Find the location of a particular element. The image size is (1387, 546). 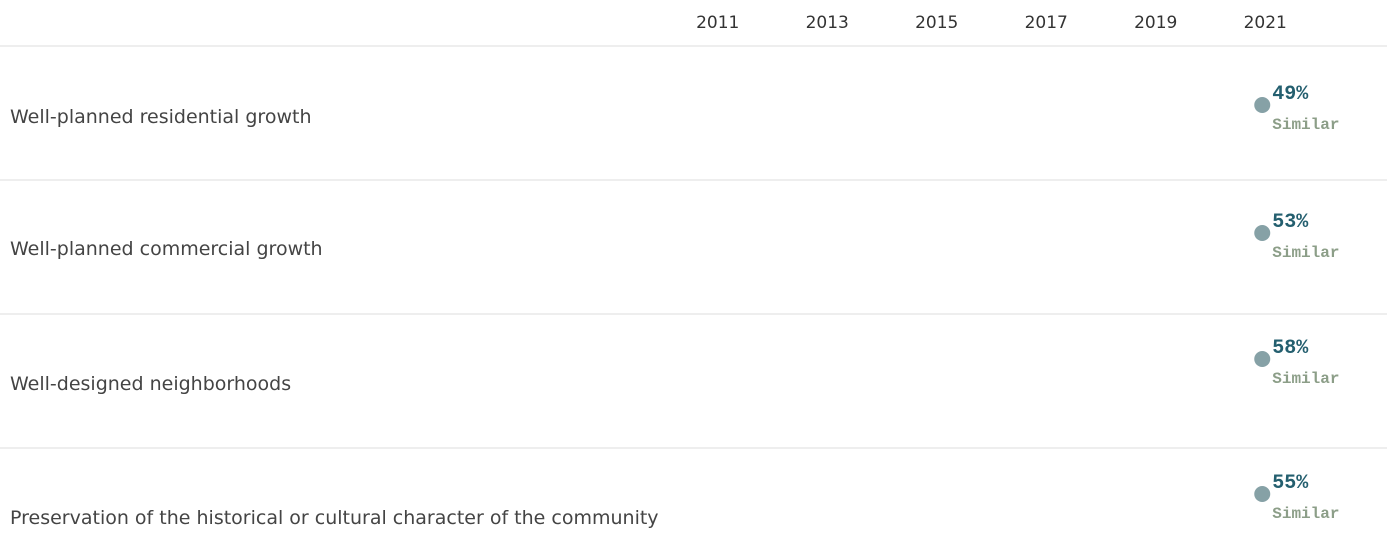

value-label: 49% is located at coordinates (1290, 94).